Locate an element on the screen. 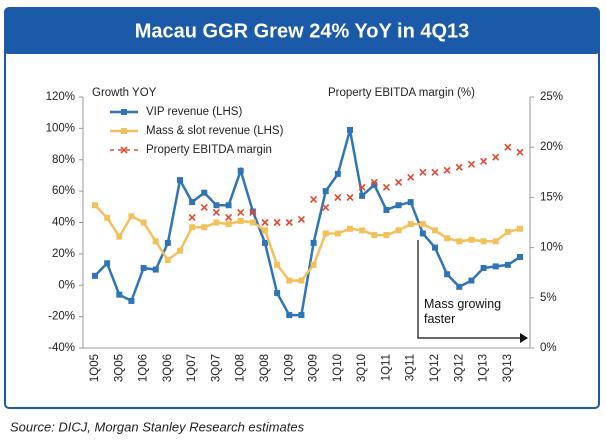 The height and width of the screenshot is (446, 606). x-tick-label: 3Q11 is located at coordinates (411, 367).